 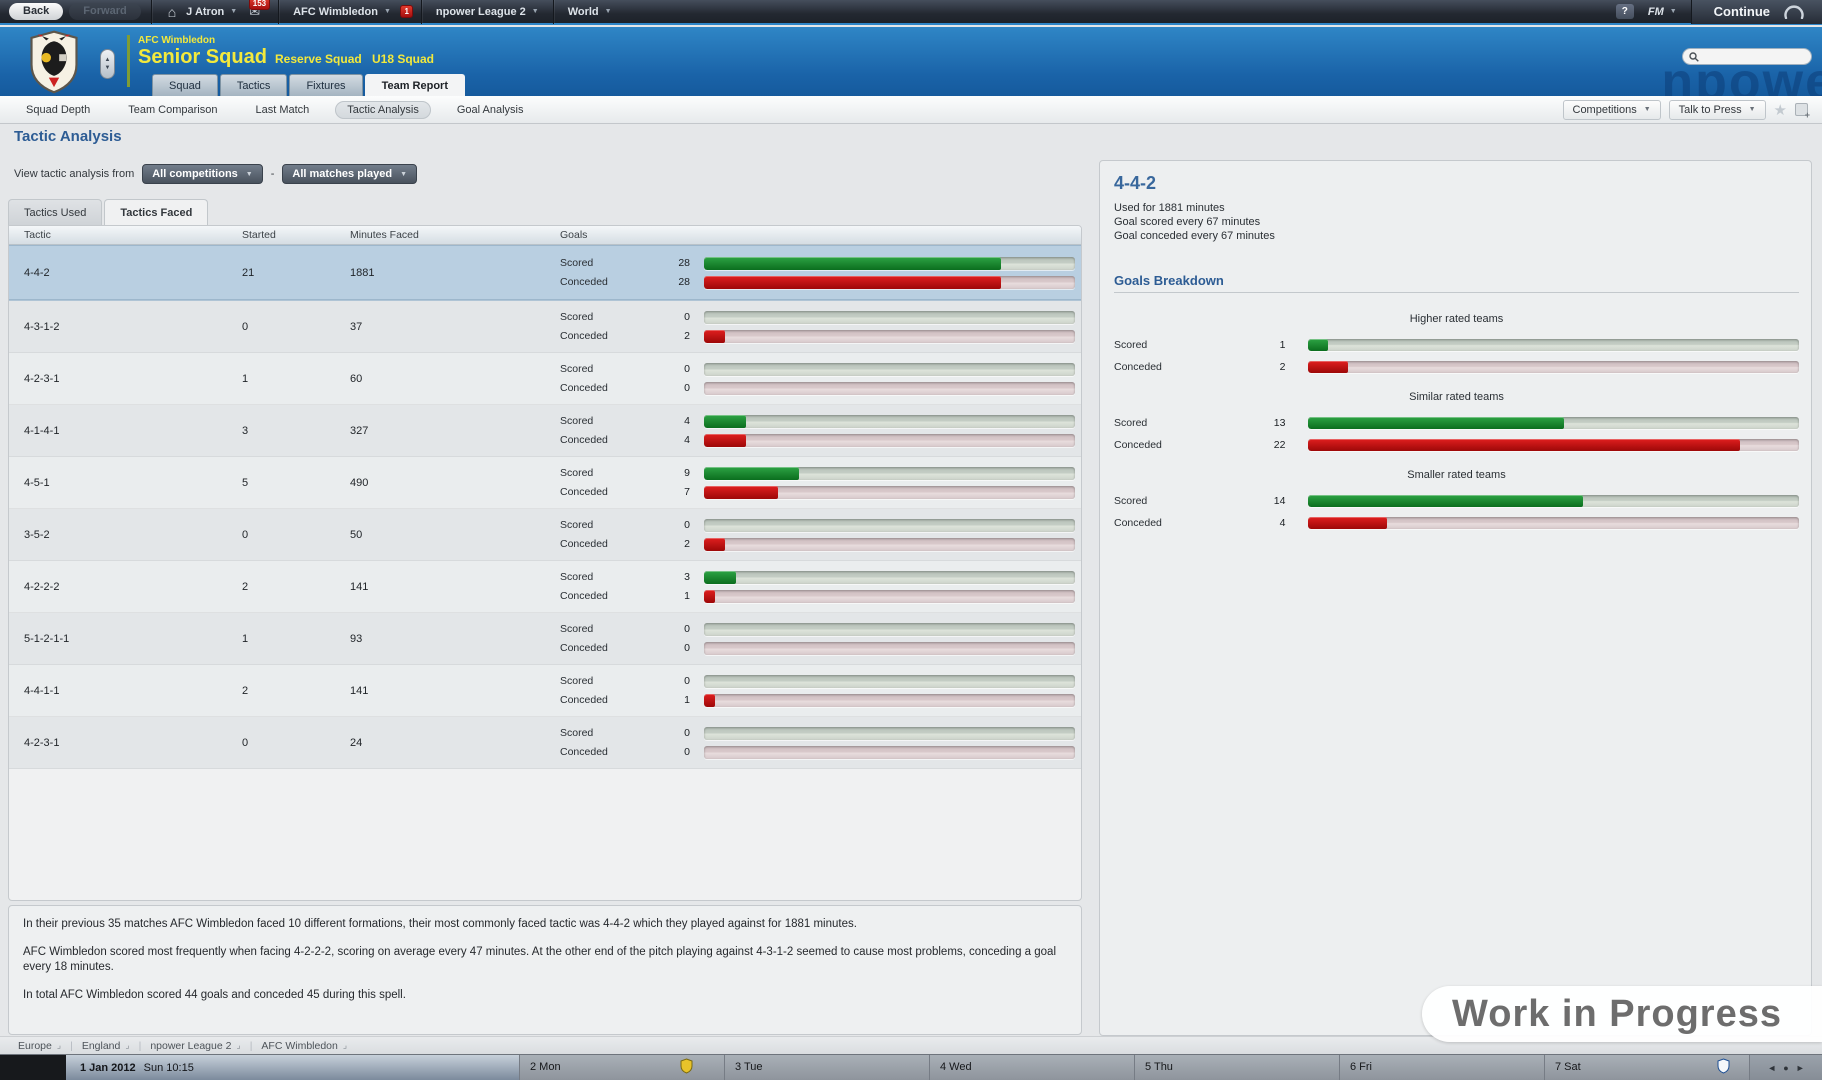 I want to click on chevron-down-icon: ▼, so click(x=234, y=11).